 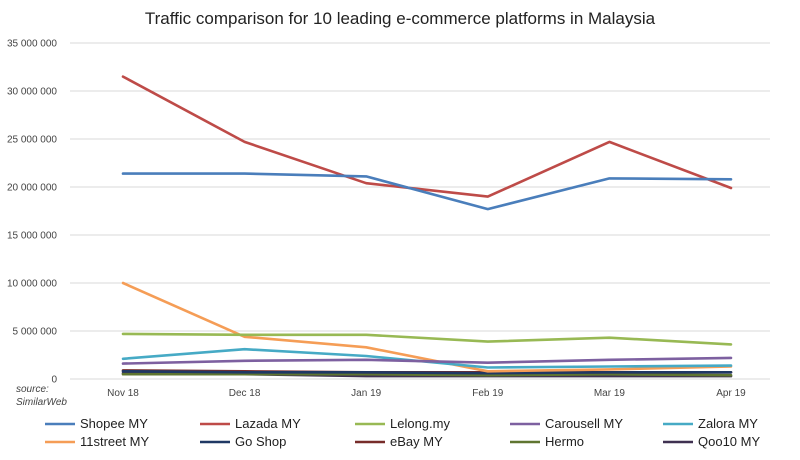 What do you see at coordinates (54, 380) in the screenshot?
I see `y-tick-label: 0` at bounding box center [54, 380].